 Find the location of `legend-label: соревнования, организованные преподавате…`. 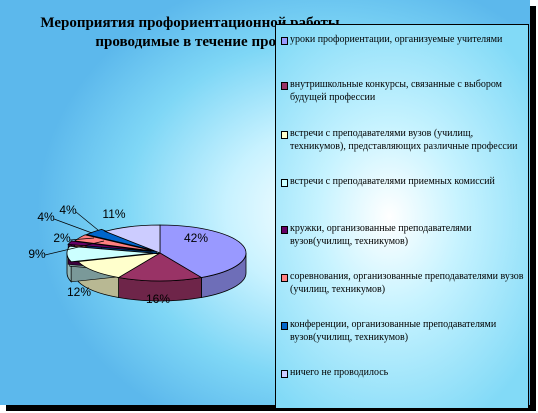

legend-label: соревнования, организованные преподавате… is located at coordinates (407, 283).